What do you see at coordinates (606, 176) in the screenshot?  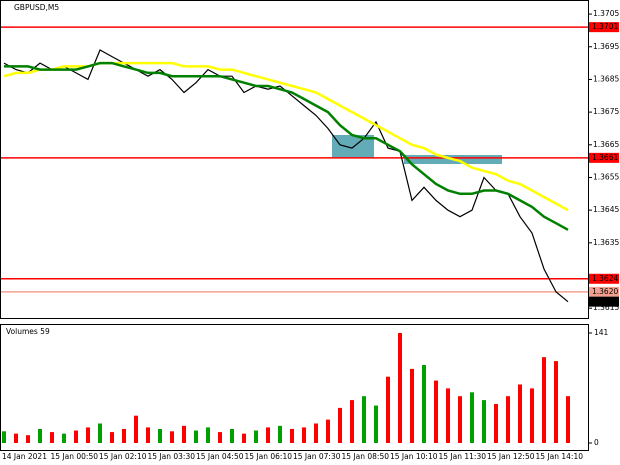 I see `y-tick-label: 1.3655` at bounding box center [606, 176].